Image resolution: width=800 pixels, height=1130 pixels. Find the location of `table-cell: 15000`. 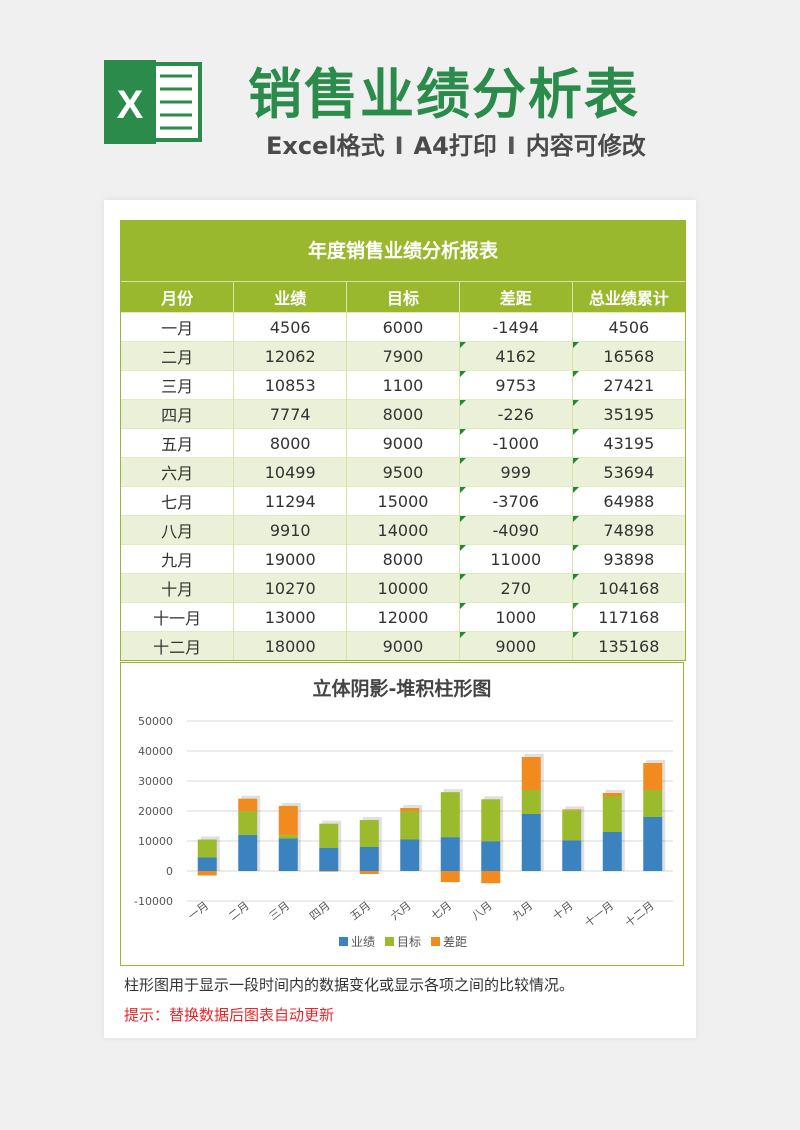

table-cell: 15000 is located at coordinates (403, 501).